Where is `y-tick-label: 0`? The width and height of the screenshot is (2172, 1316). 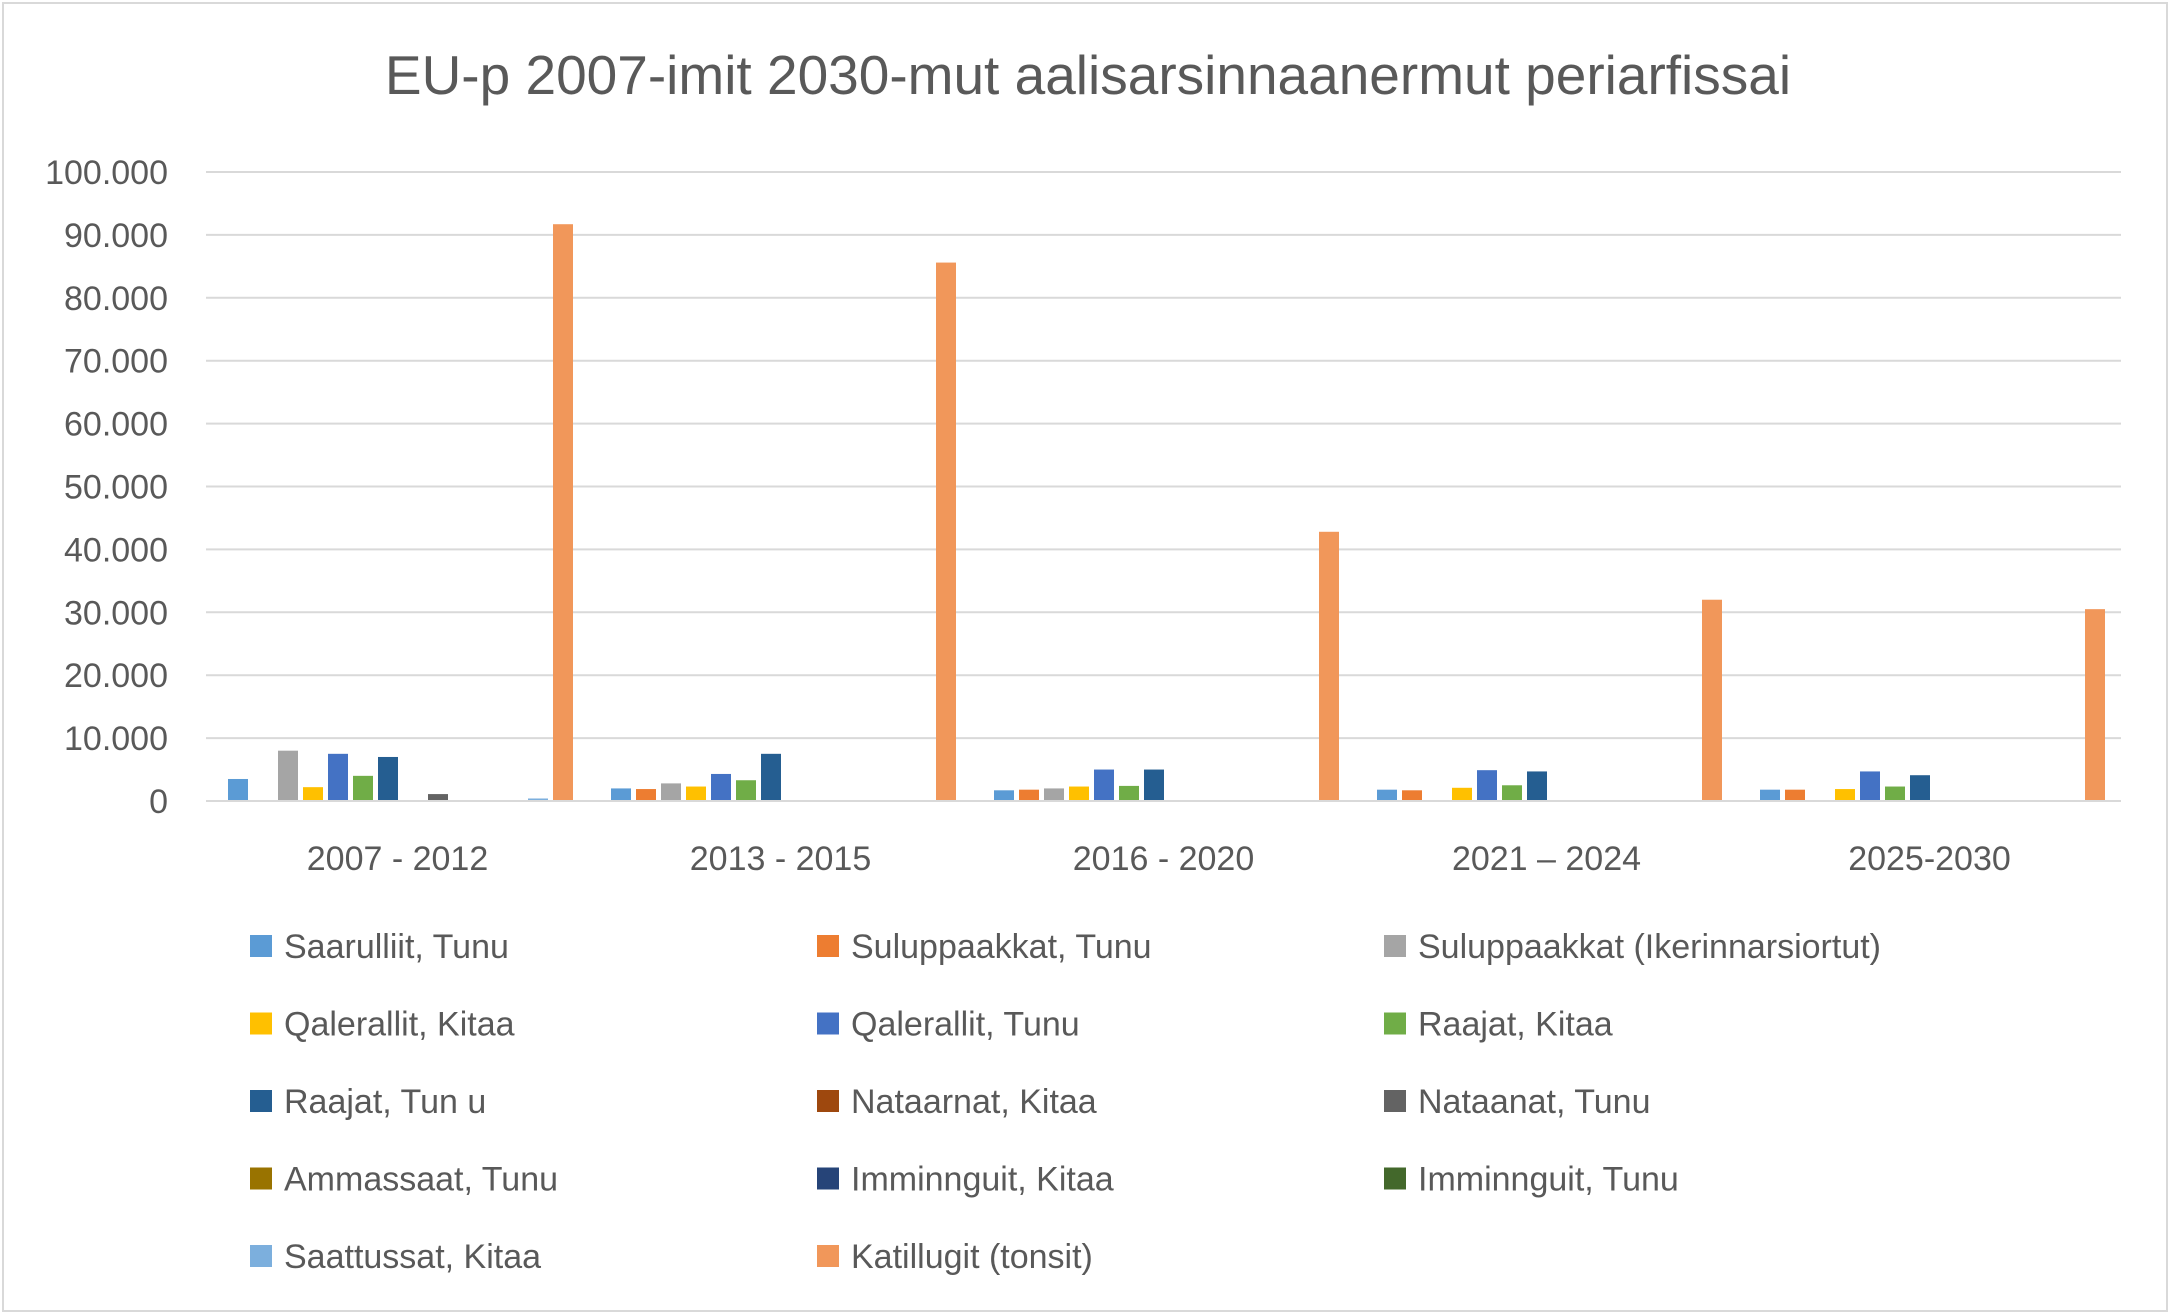
y-tick-label: 0 is located at coordinates (158, 802).